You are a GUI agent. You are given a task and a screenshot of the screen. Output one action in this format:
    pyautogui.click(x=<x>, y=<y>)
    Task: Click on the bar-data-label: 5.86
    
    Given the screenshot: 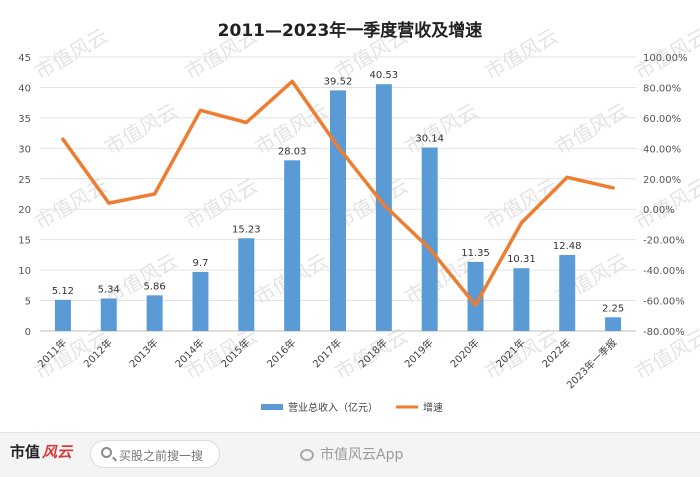 What is the action you would take?
    pyautogui.click(x=154, y=286)
    